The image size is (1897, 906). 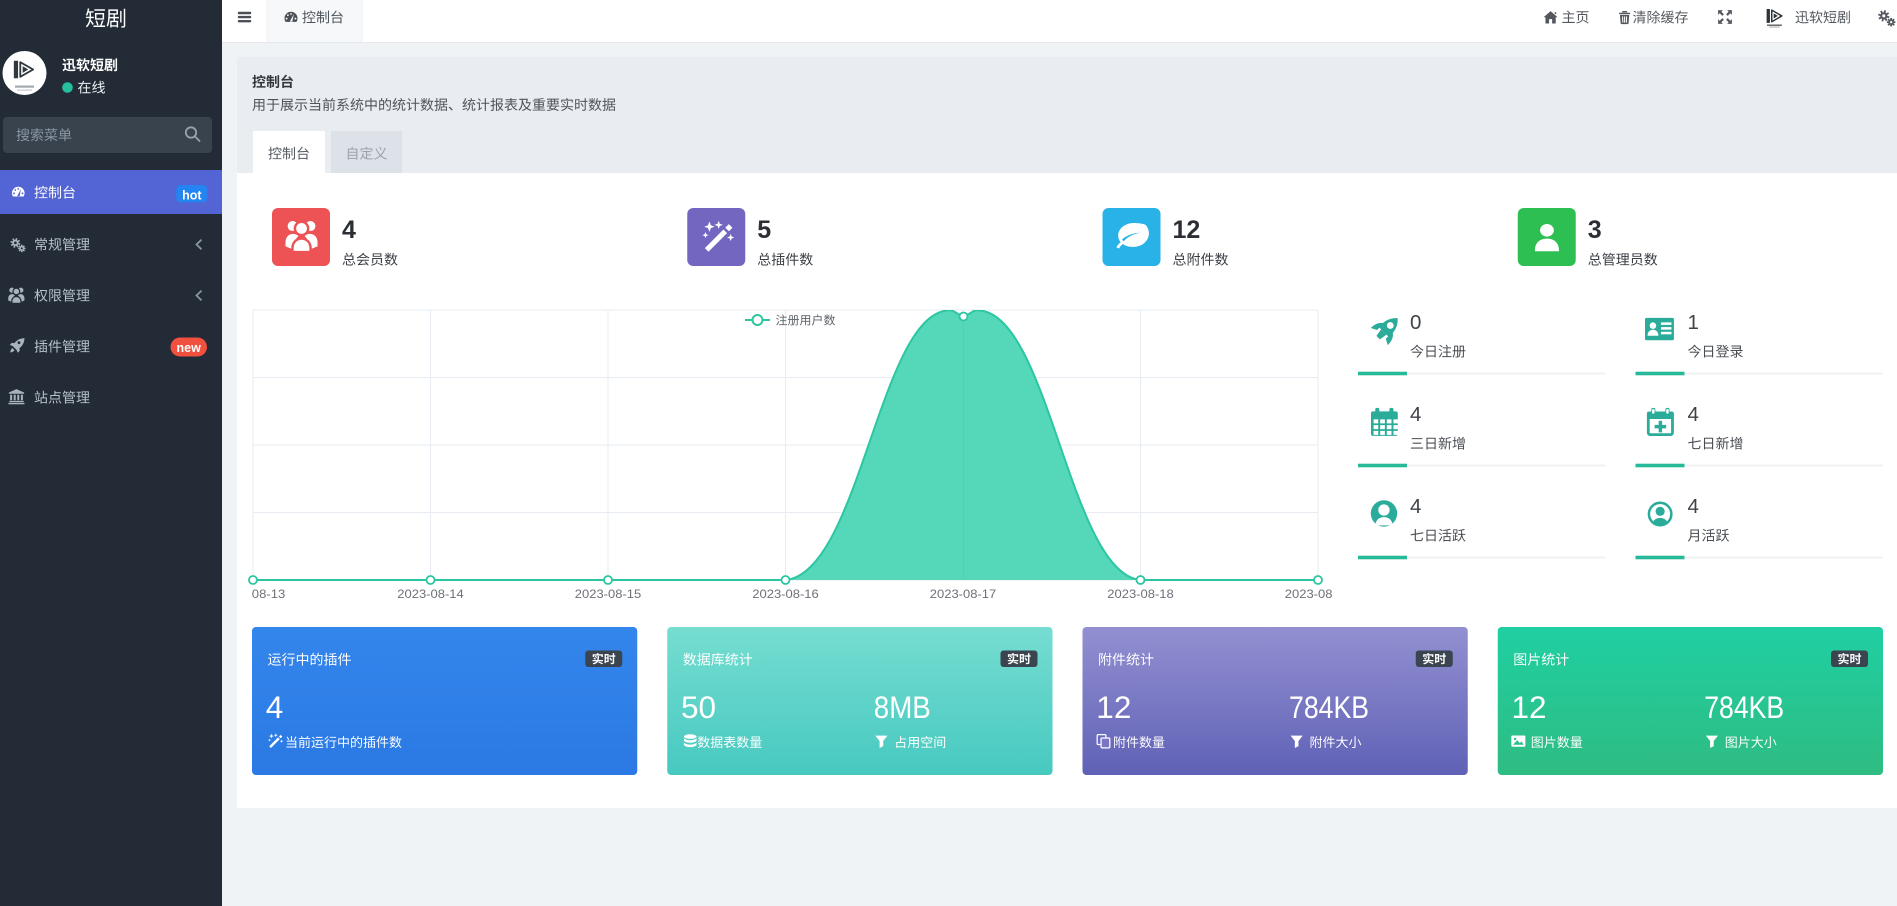 I want to click on svg-text: hot, so click(x=192, y=195).